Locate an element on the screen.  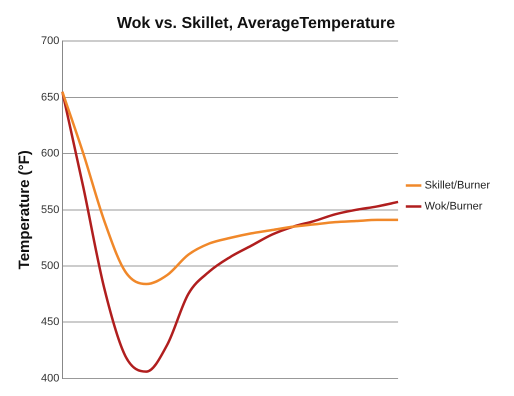
chart-title: Wok vs. Skillet, AverageTemperature is located at coordinates (256, 23).